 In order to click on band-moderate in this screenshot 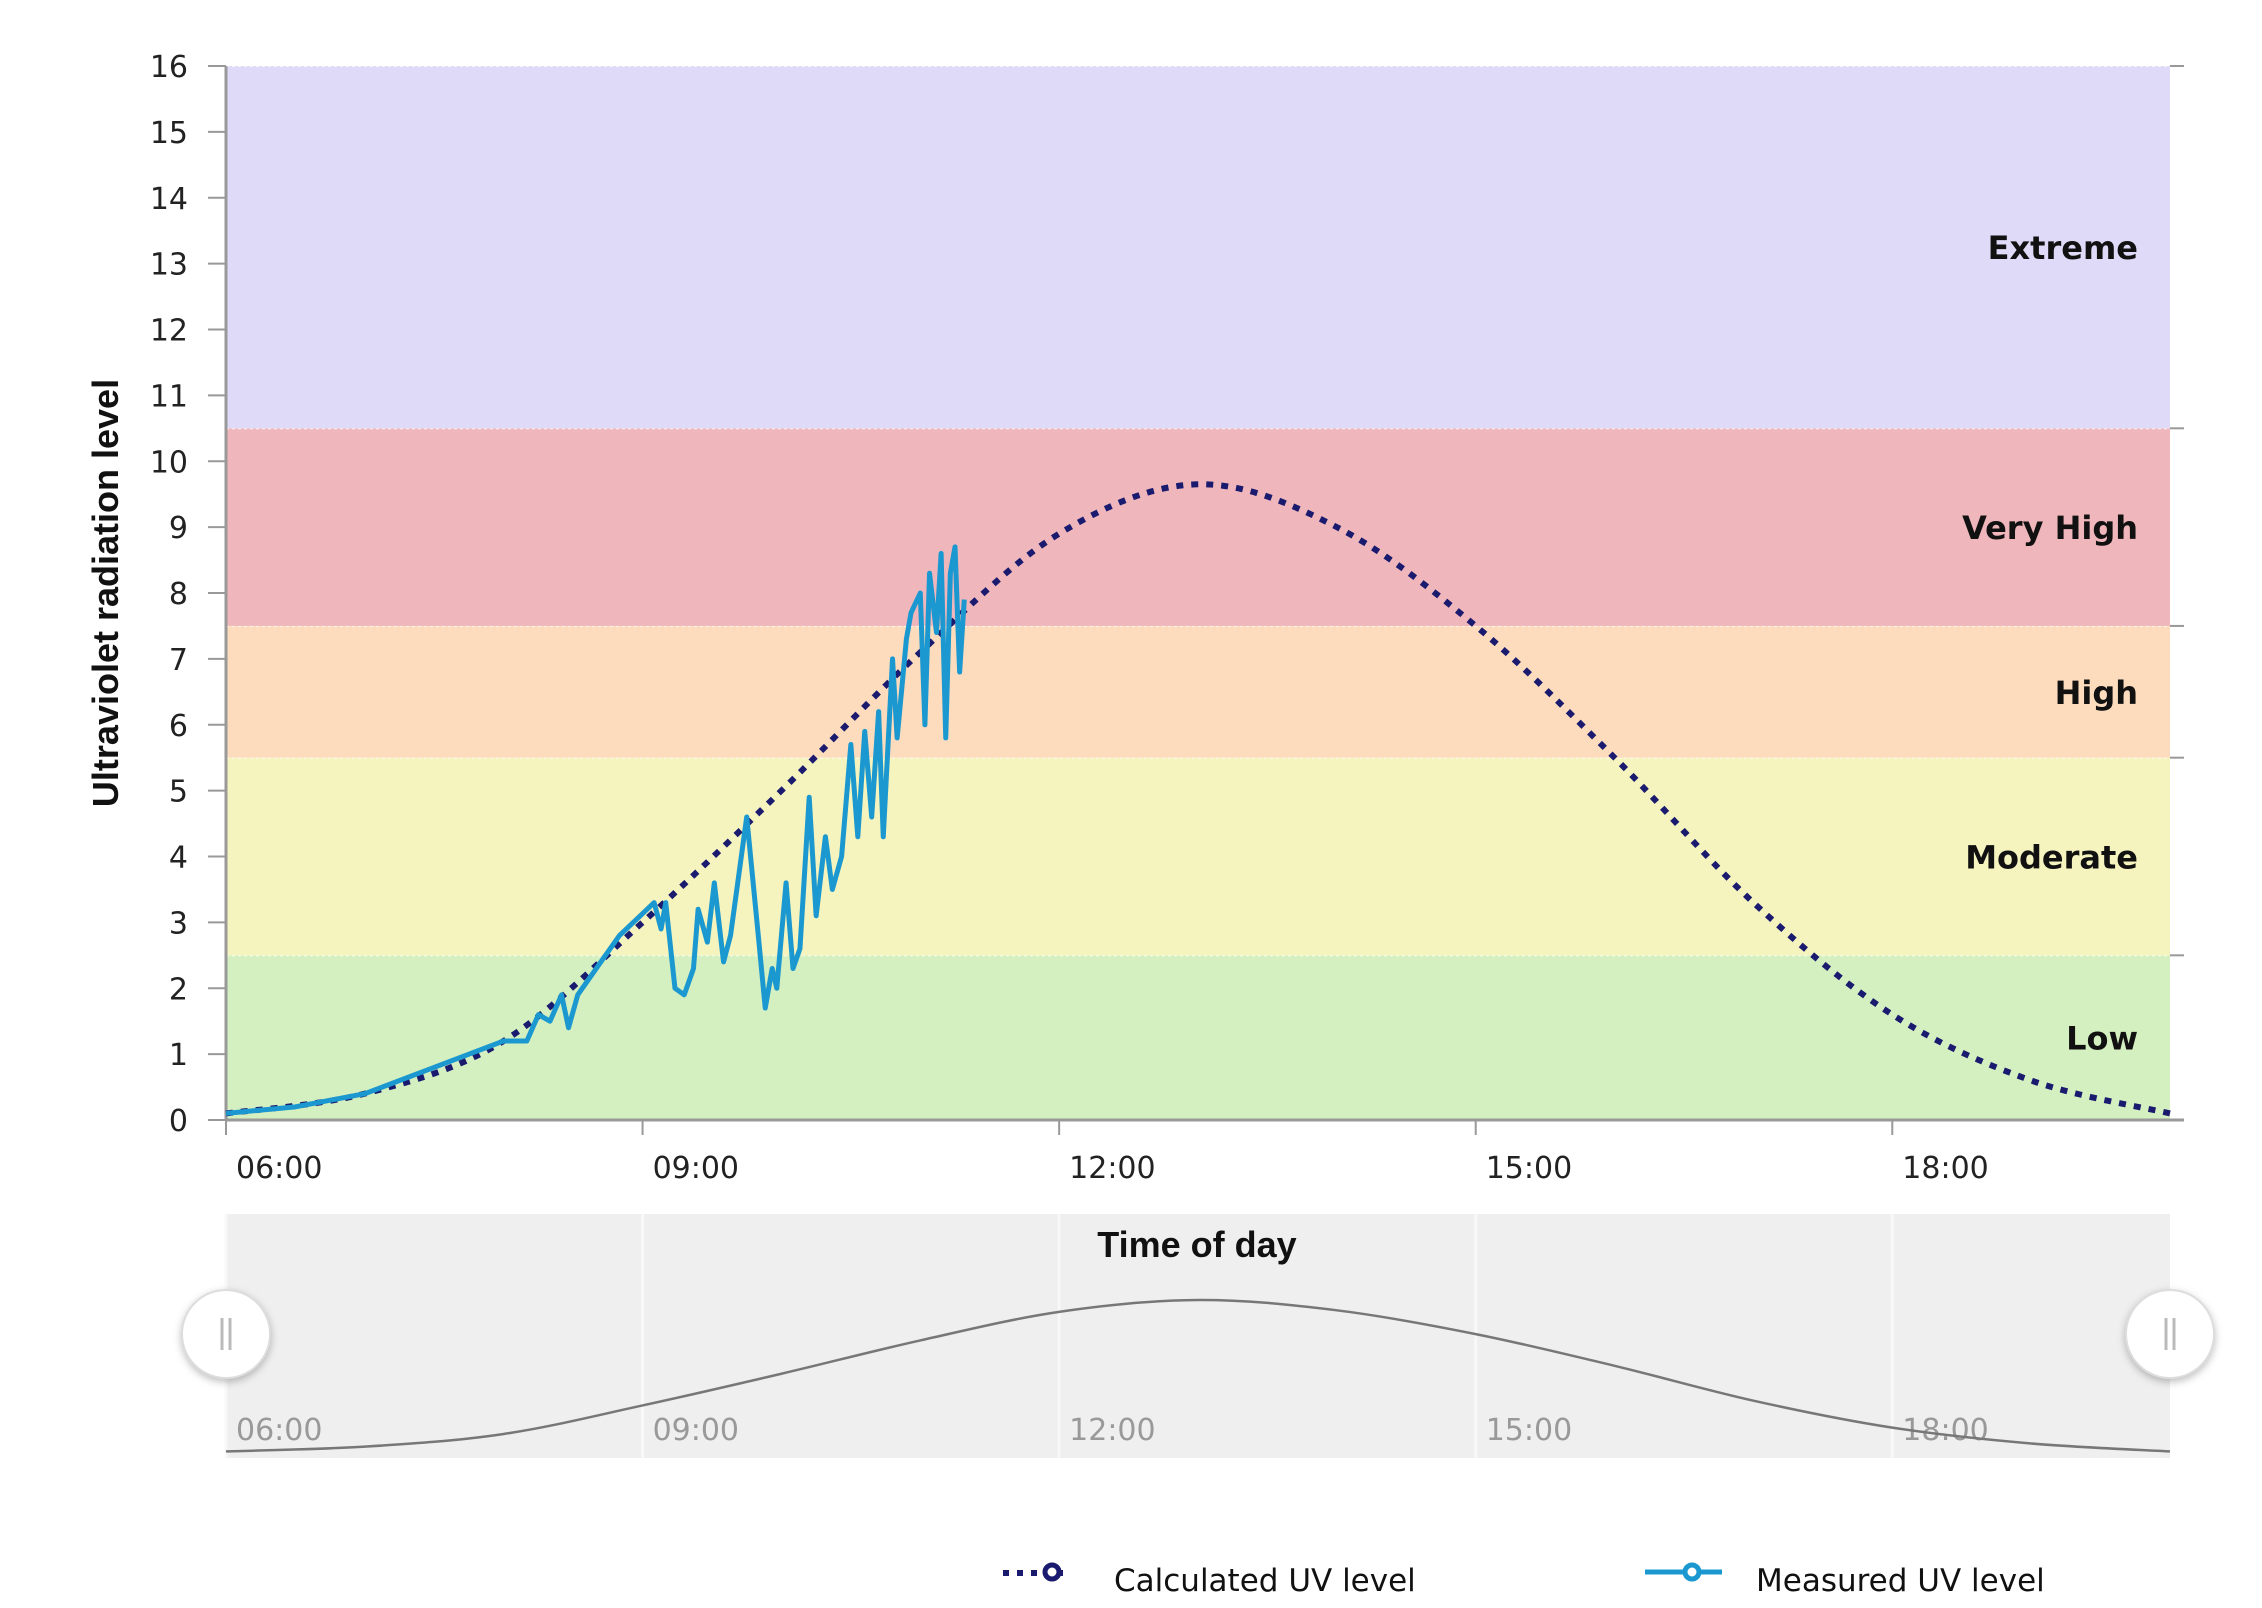, I will do `click(1198, 856)`.